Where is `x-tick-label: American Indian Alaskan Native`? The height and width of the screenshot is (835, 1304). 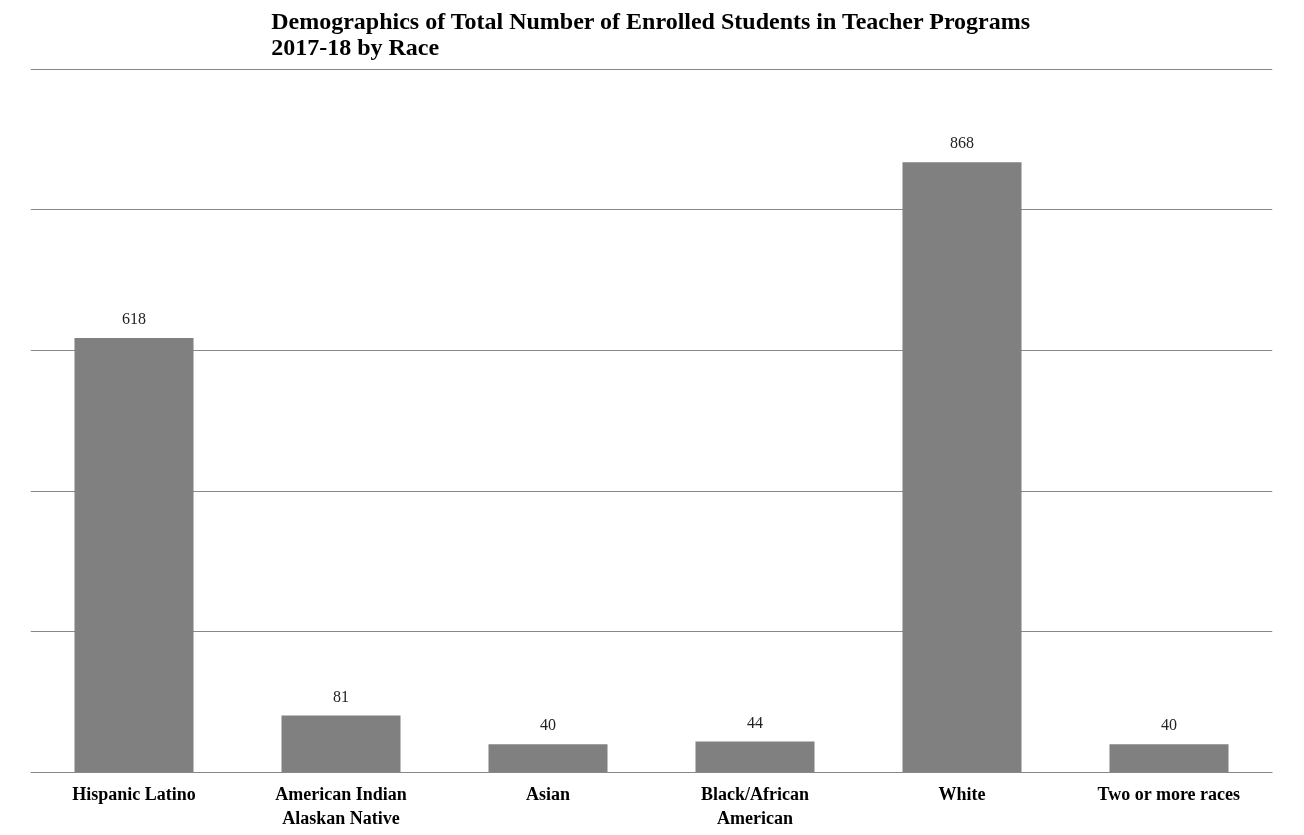 x-tick-label: American Indian Alaskan Native is located at coordinates (341, 805).